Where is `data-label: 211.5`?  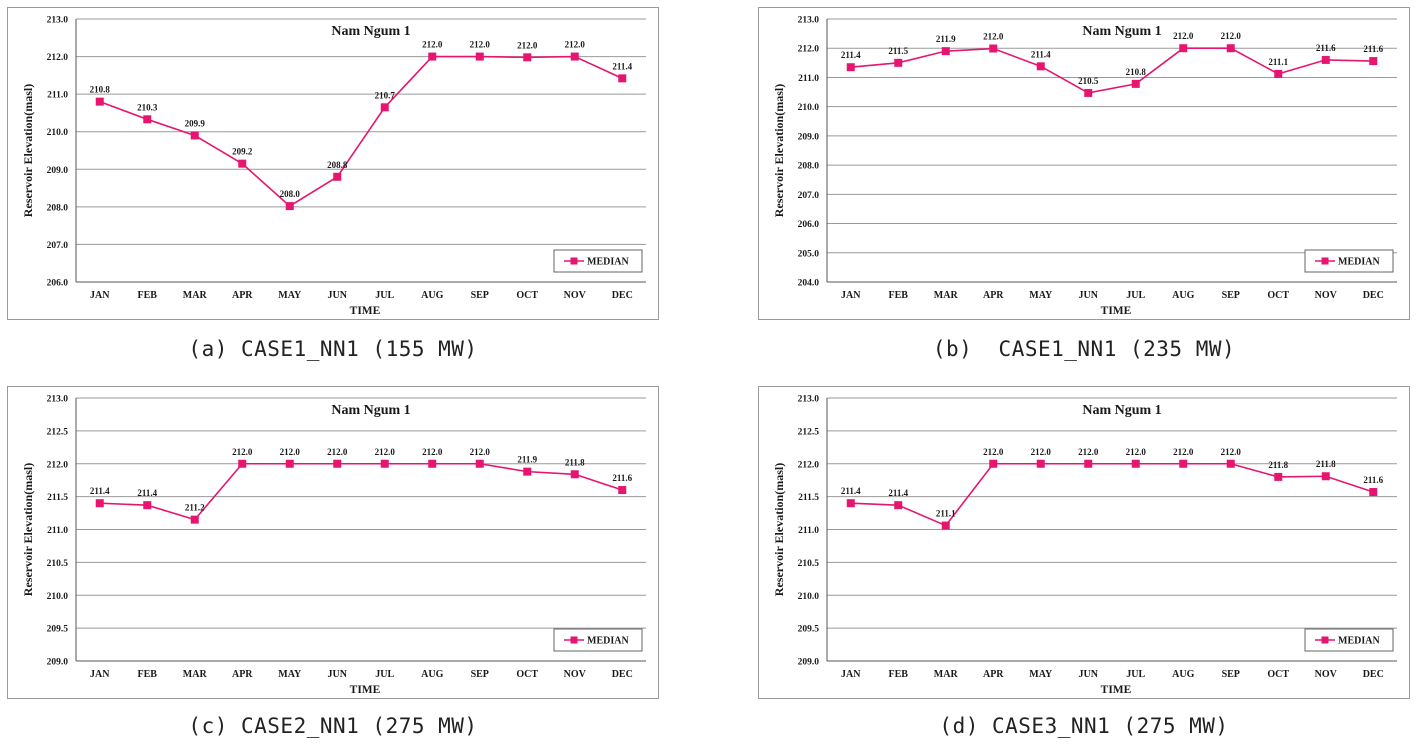
data-label: 211.5 is located at coordinates (898, 51).